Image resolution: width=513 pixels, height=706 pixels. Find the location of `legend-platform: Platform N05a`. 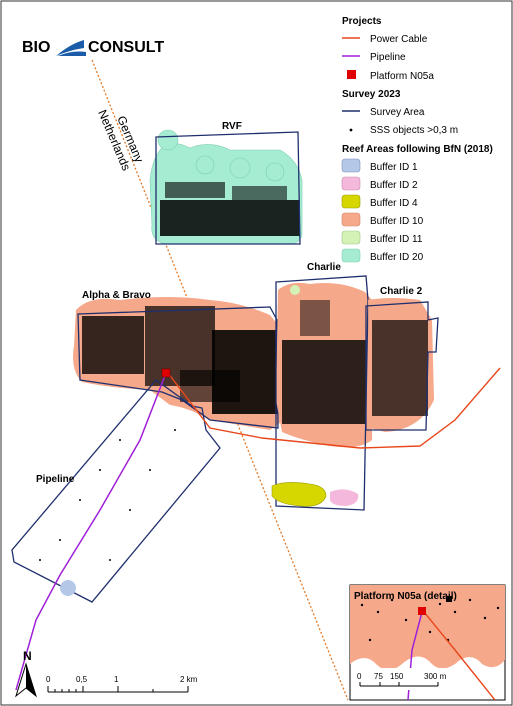

legend-platform: Platform N05a is located at coordinates (402, 76).